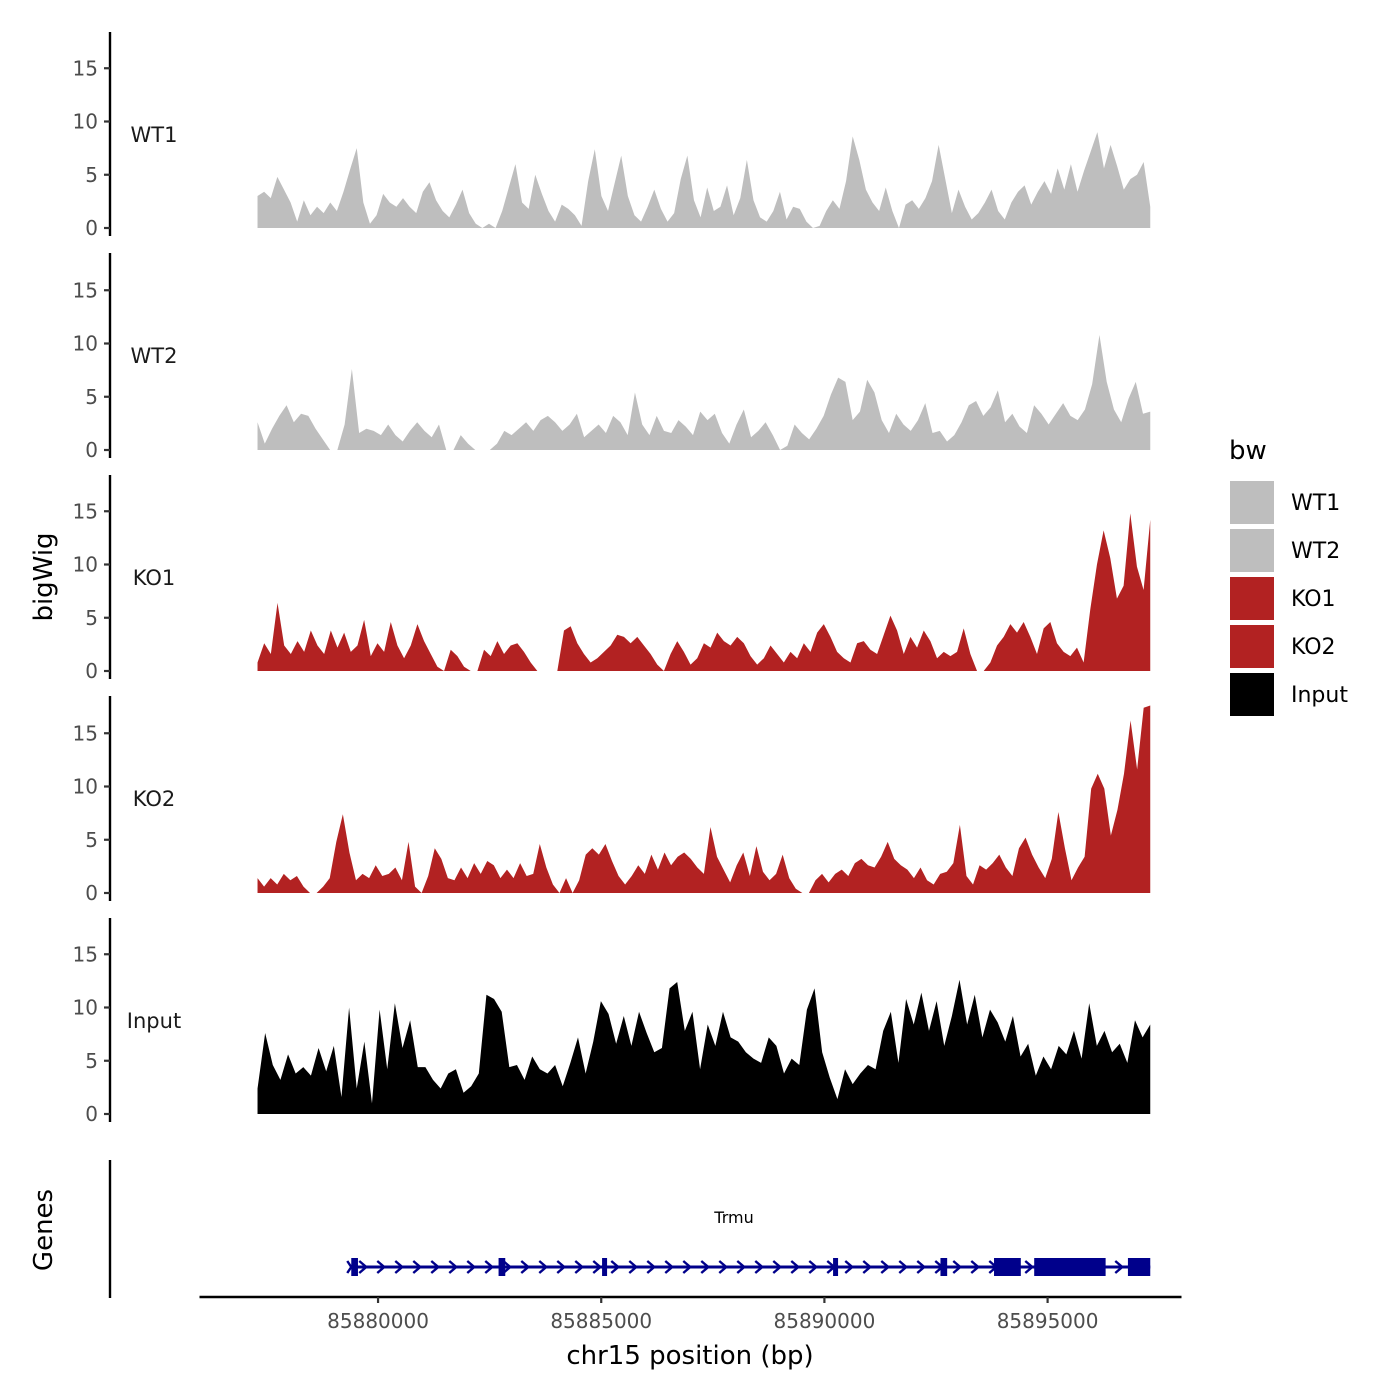  Describe the element at coordinates (704, 392) in the screenshot. I see `coverage-area-wt2` at that location.